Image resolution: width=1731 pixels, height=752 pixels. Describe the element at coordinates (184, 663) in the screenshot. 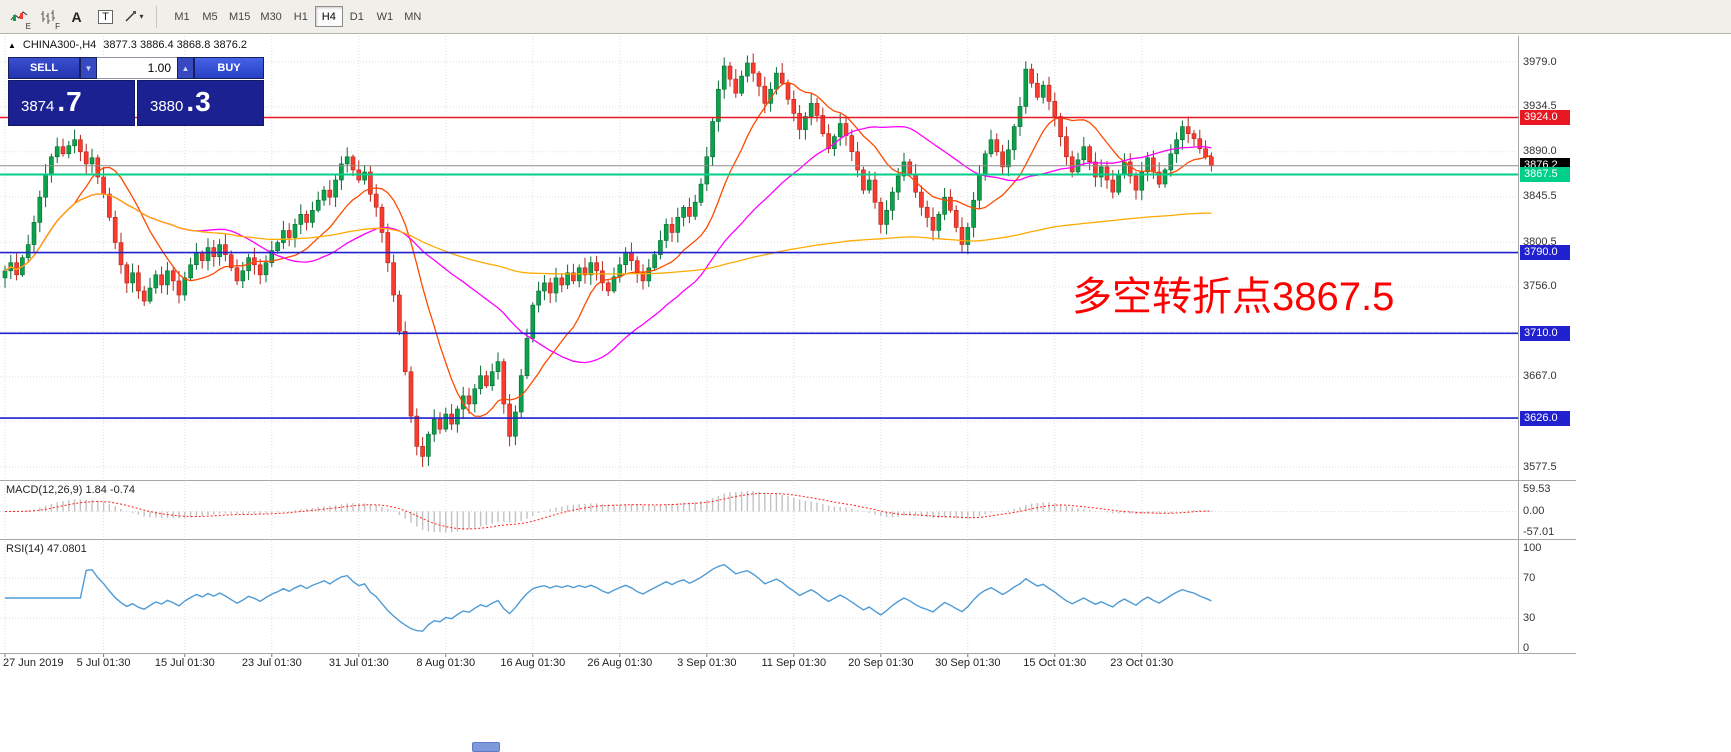

I see `date-axis-label: 15 Jul 01:30` at that location.